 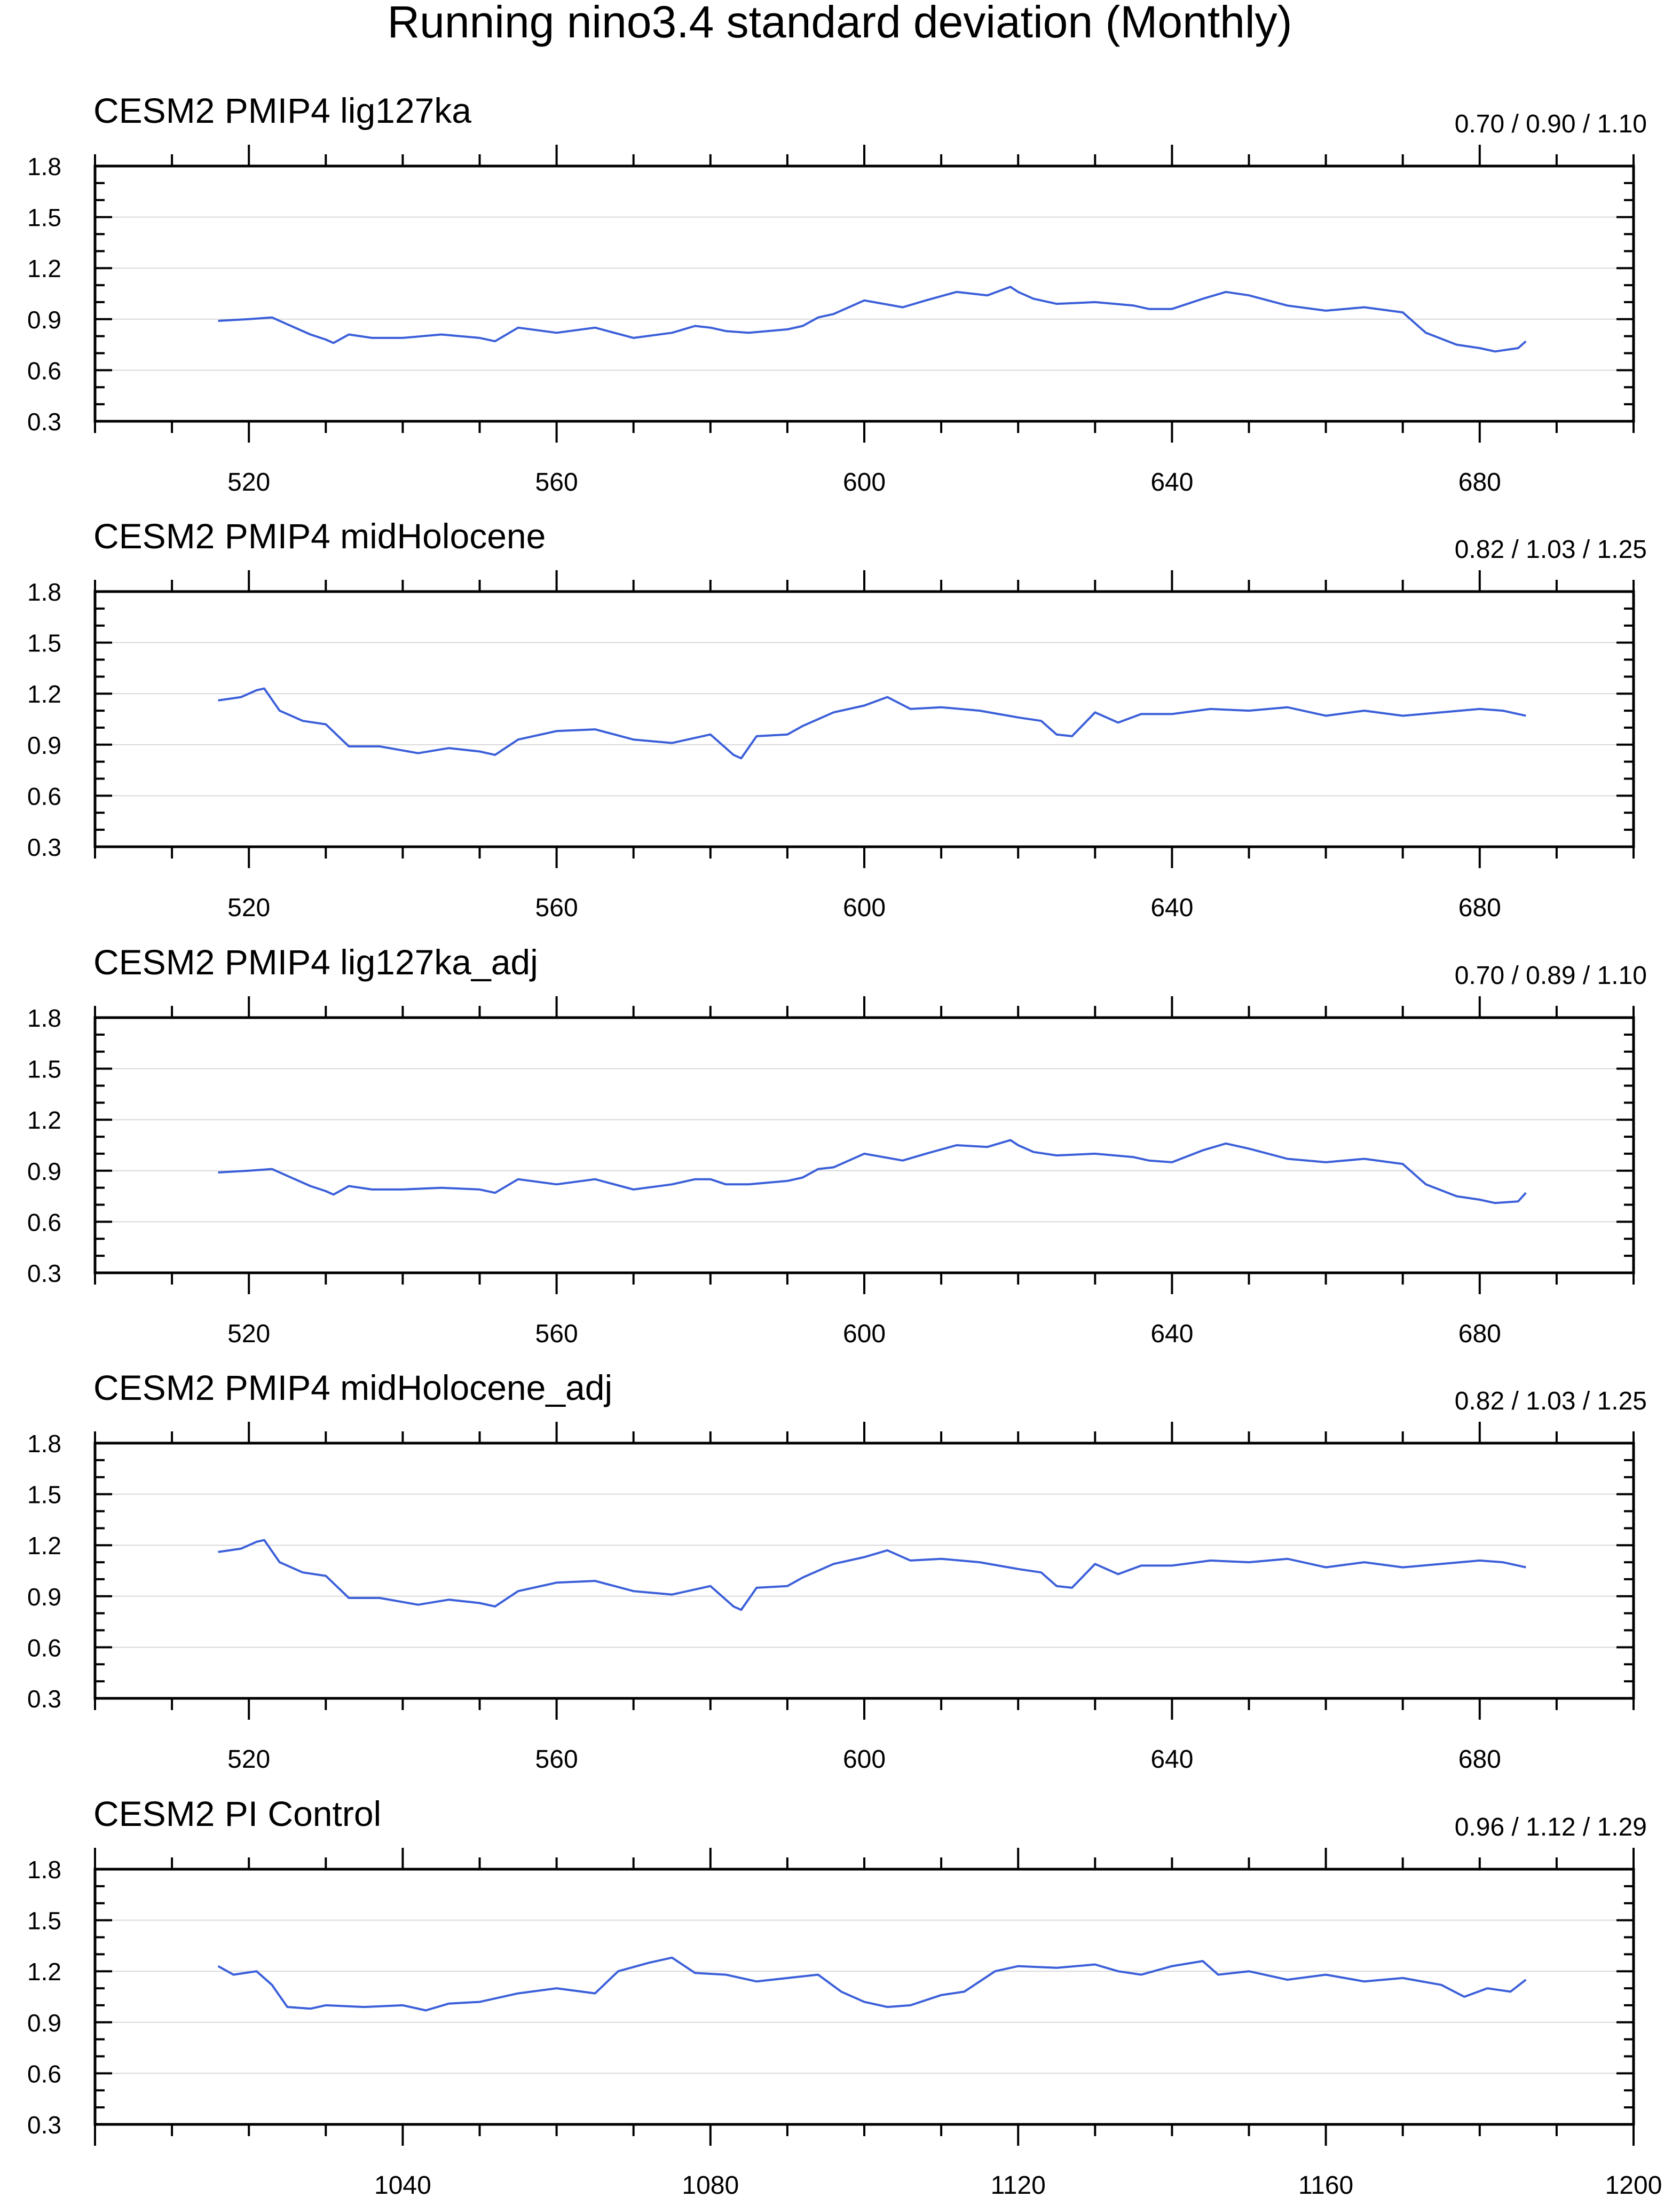 What do you see at coordinates (237, 1813) in the screenshot?
I see `panel-title: CESM2 PI Control` at bounding box center [237, 1813].